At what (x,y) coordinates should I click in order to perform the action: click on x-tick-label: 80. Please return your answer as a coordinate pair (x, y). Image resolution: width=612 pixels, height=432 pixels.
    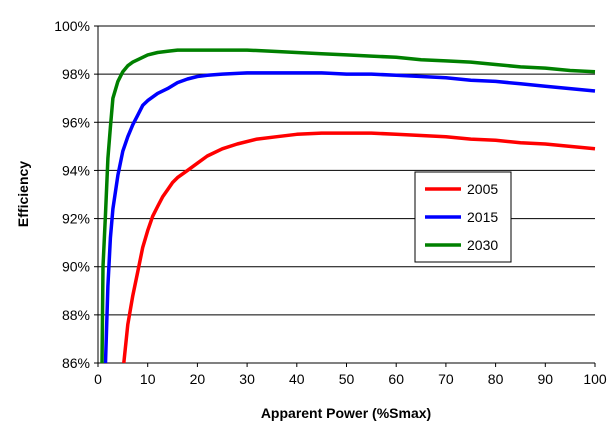
    Looking at the image, I should click on (496, 379).